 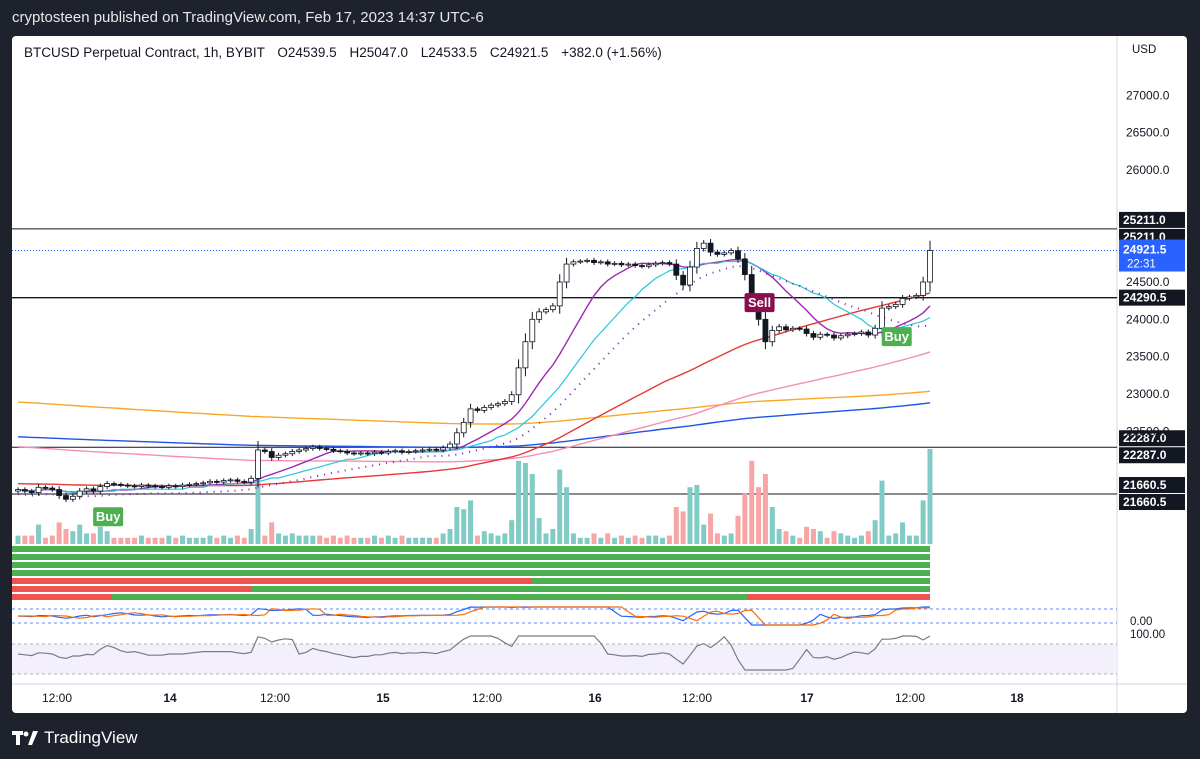 I want to click on osc-label: 0.00, so click(x=1141, y=622).